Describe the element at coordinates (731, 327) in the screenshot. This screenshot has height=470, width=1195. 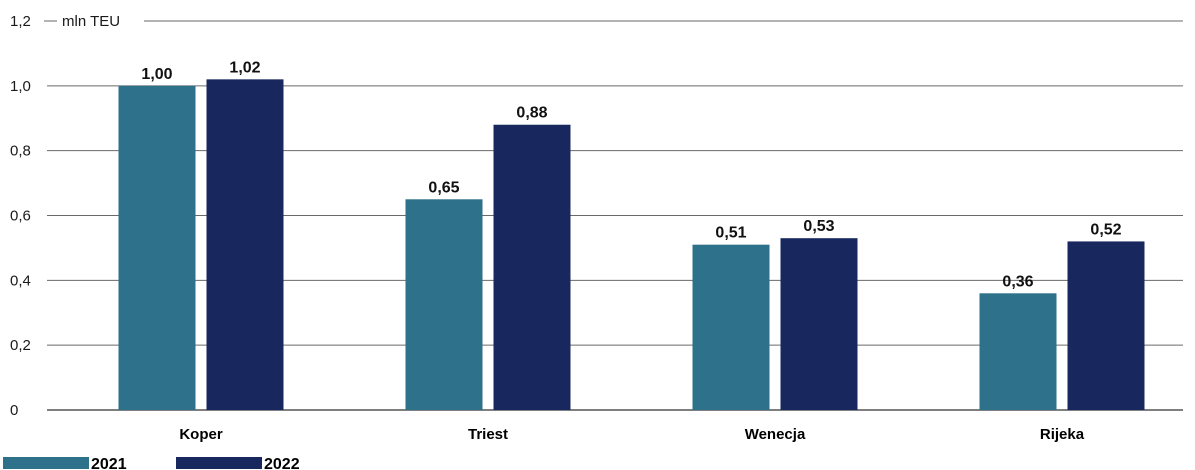
I see `bar-2021-wenecja` at that location.